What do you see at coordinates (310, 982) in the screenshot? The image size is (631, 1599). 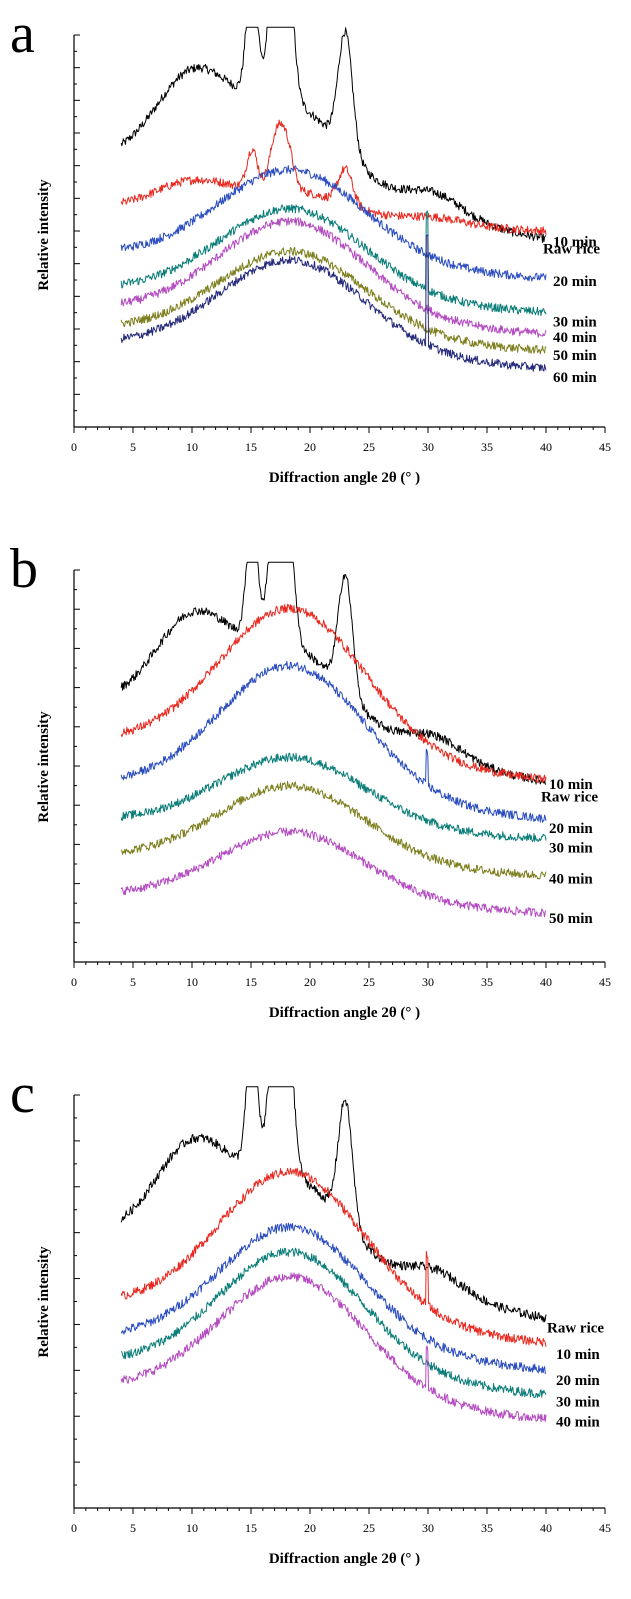 I see `panel-b-x-tick-label: 20` at bounding box center [310, 982].